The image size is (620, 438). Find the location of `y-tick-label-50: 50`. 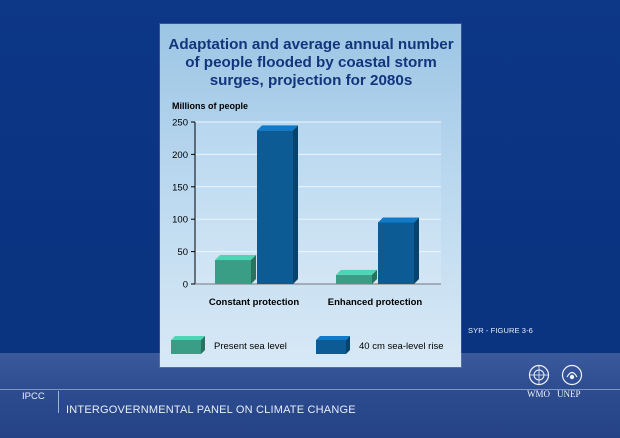

y-tick-label-50: 50 is located at coordinates (182, 252).